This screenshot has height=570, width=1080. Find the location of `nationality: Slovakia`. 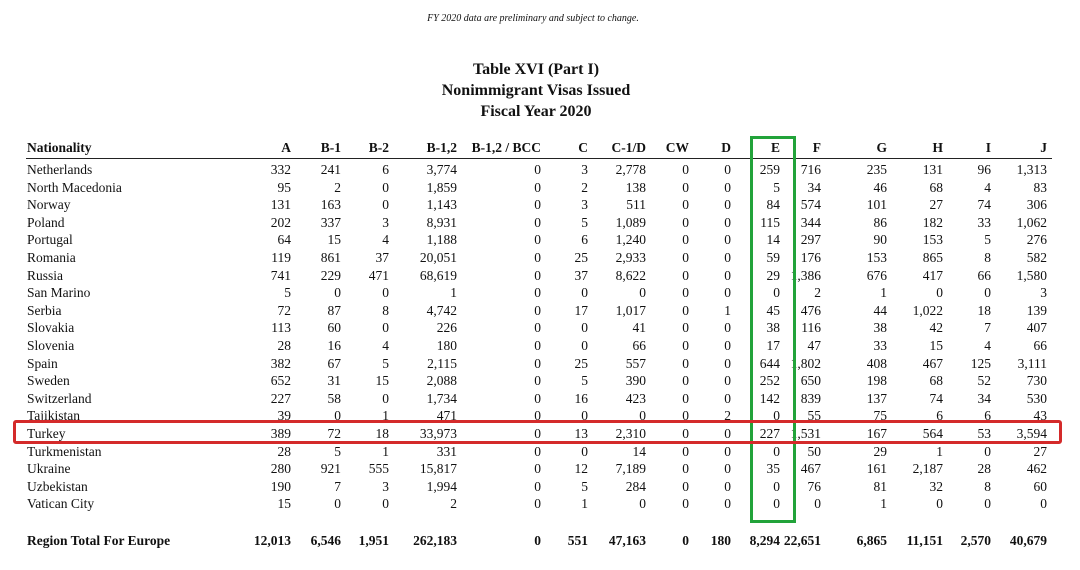

nationality: Slovakia is located at coordinates (51, 328).